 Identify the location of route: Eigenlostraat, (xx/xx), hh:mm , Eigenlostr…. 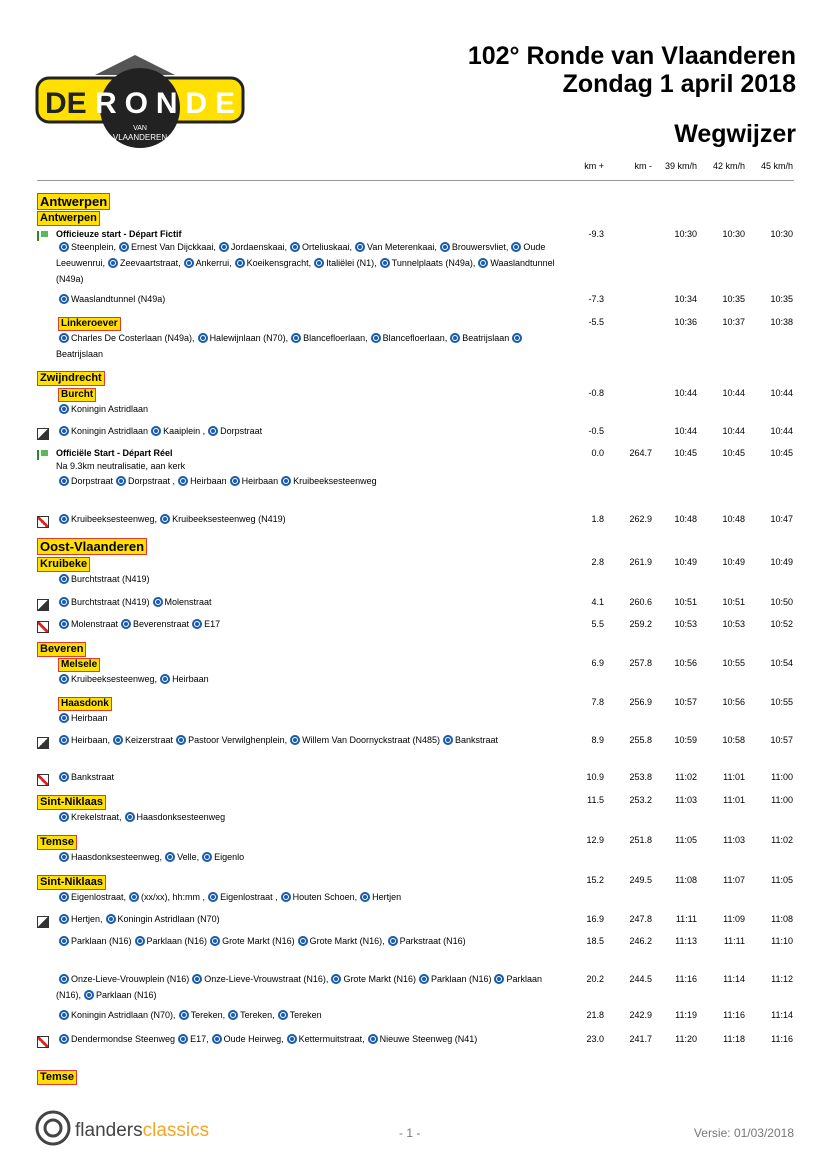
(306, 897).